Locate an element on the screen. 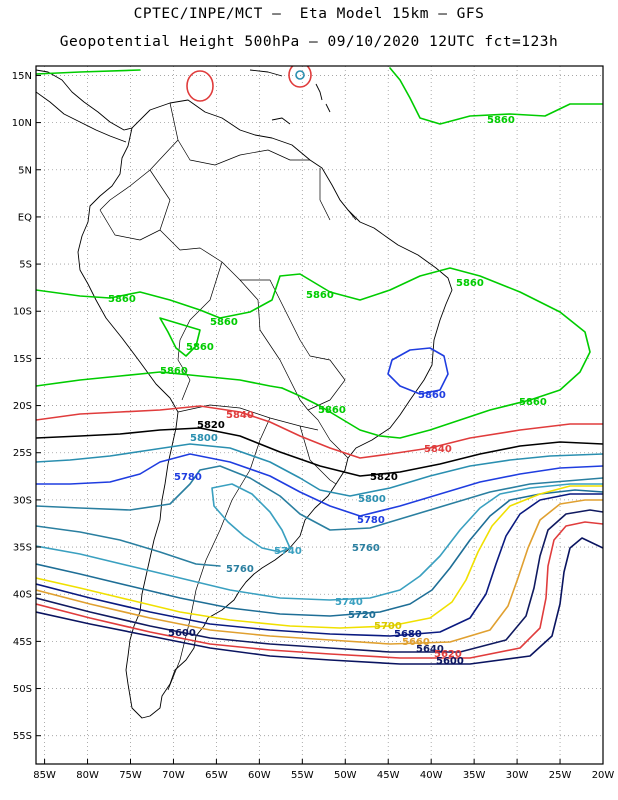  lat-label: 50S is located at coordinates (22, 689).